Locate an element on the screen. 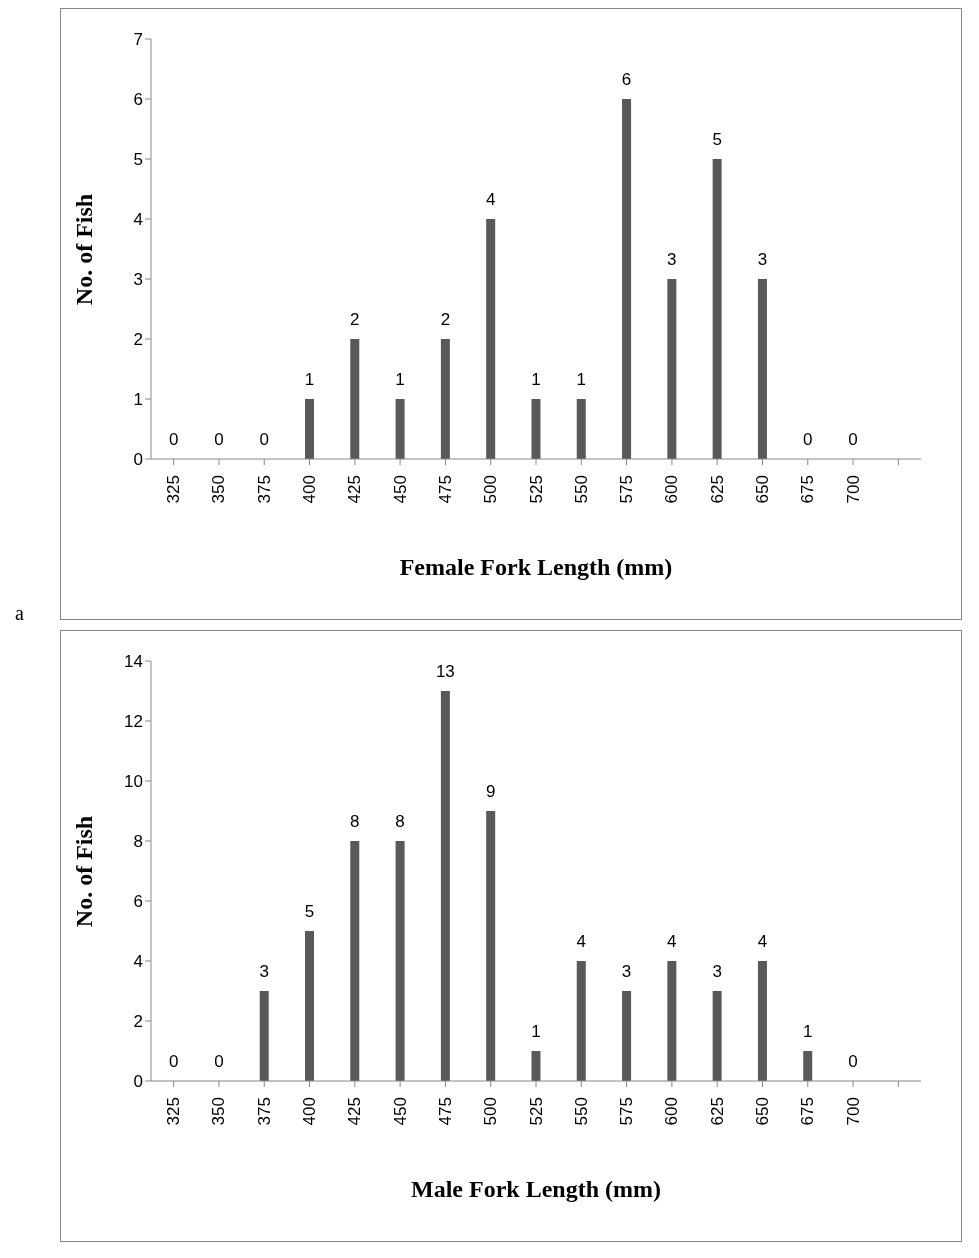 The image size is (979, 1258). data-label: 13 is located at coordinates (445, 671).